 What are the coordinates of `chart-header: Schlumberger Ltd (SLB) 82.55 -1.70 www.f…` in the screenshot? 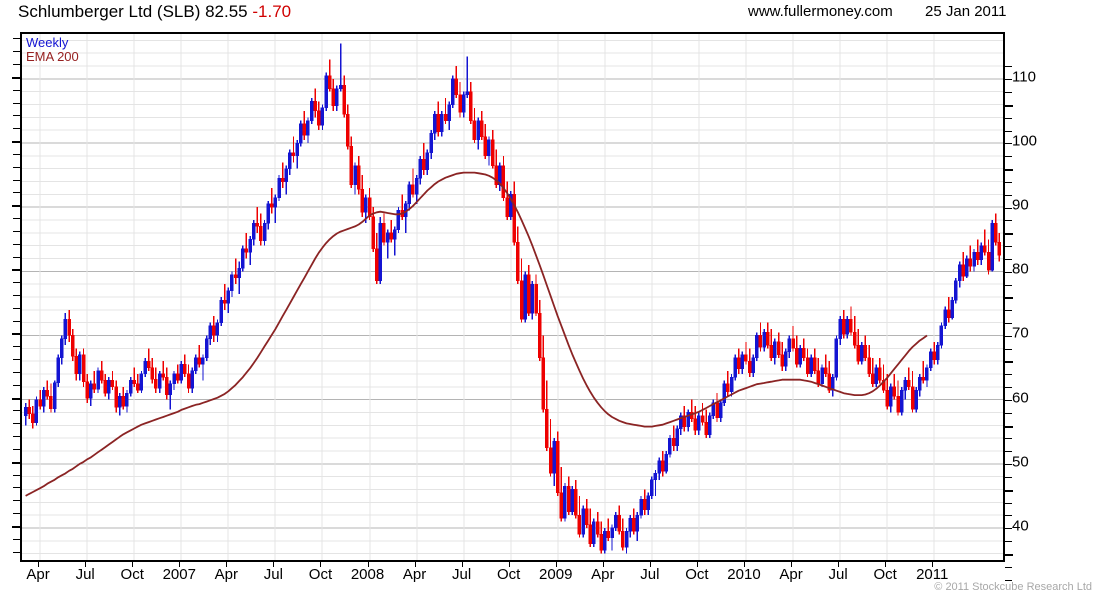 It's located at (550, 14).